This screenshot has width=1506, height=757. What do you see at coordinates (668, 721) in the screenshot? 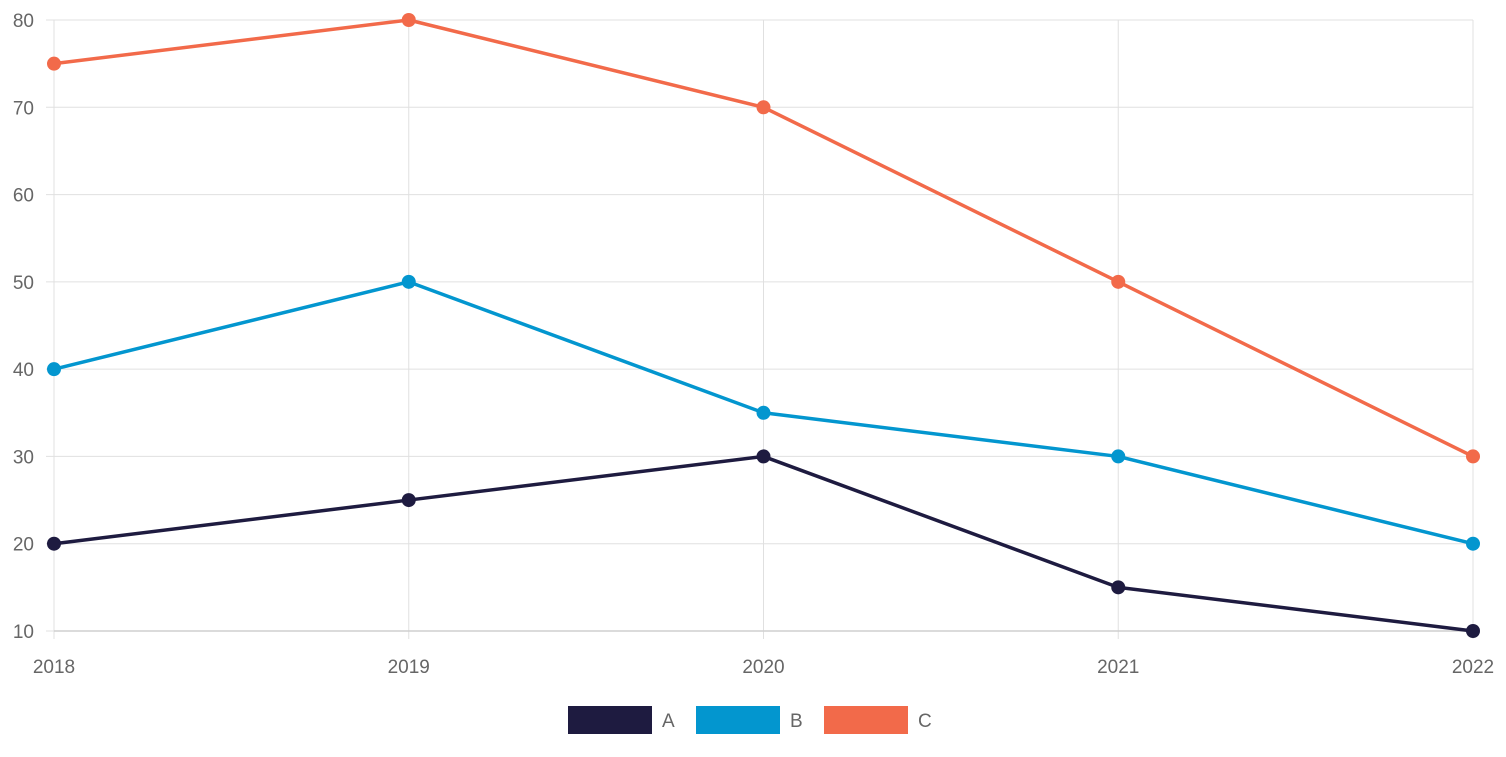
I see `legend-label: A` at bounding box center [668, 721].